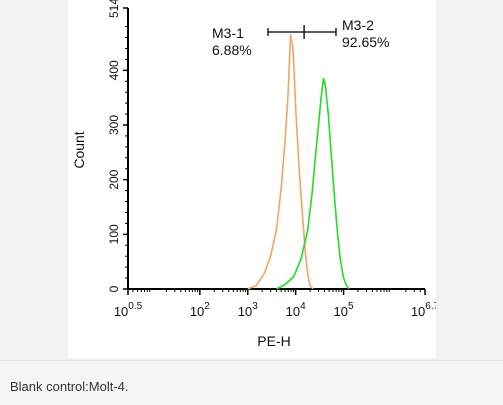 The width and height of the screenshot is (503, 405). I want to click on x-axis-label: PE-H, so click(273, 341).